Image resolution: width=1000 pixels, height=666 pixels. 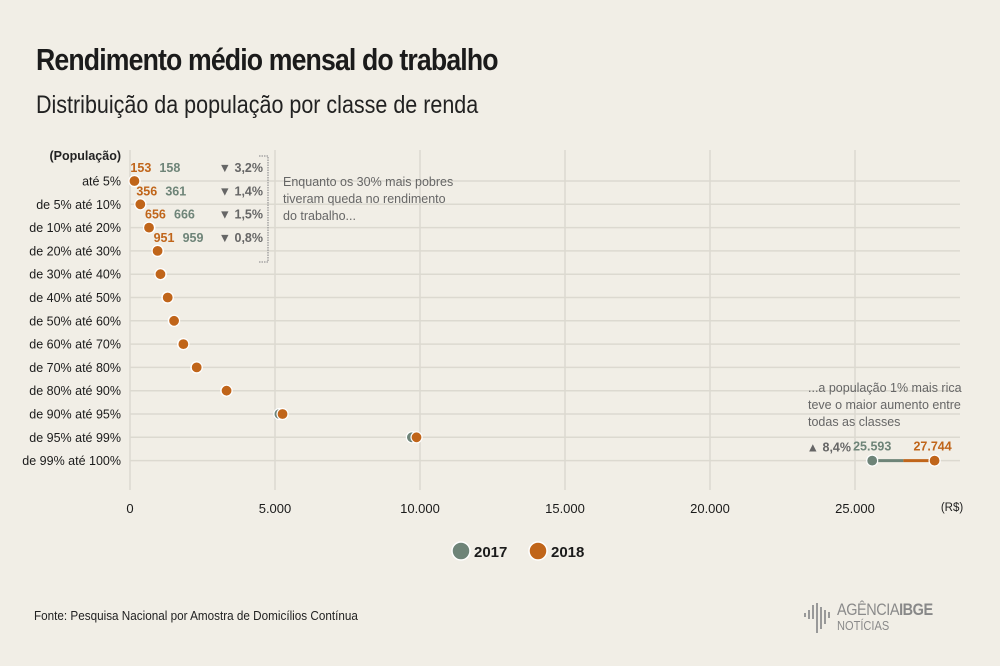 What do you see at coordinates (565, 508) in the screenshot?
I see `x-tick-label: 15.000` at bounding box center [565, 508].